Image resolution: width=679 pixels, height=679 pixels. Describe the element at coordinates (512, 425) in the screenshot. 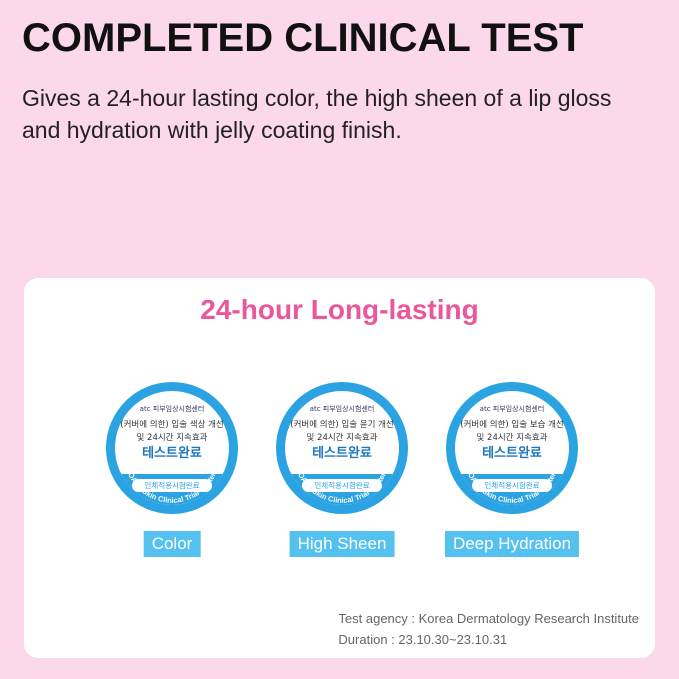

I see `badge-line1: (커버에 의한) 입술 보습 개선` at that location.